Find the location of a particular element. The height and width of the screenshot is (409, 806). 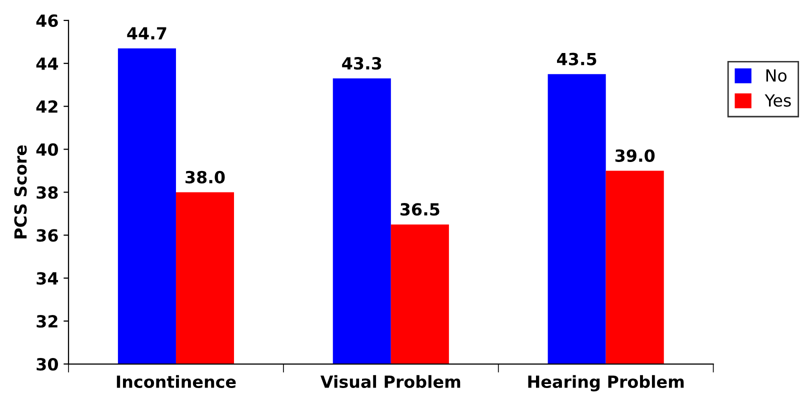

y-tick-label: 46 is located at coordinates (47, 21).